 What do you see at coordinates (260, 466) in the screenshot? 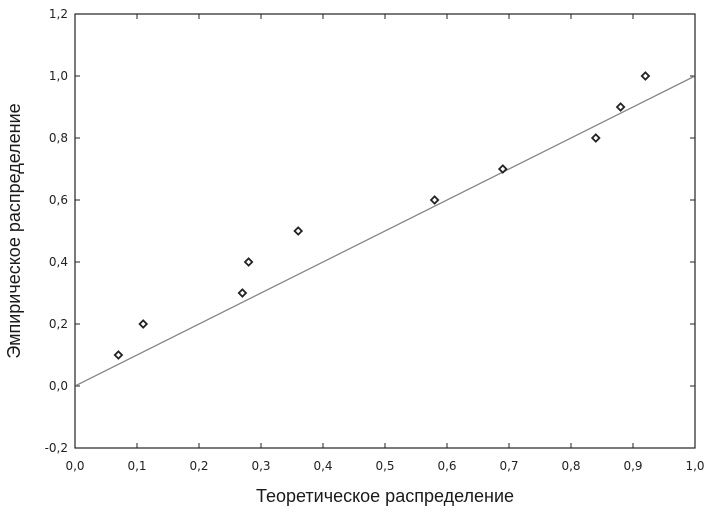
I see `x-tick-label: 0,3` at bounding box center [260, 466].